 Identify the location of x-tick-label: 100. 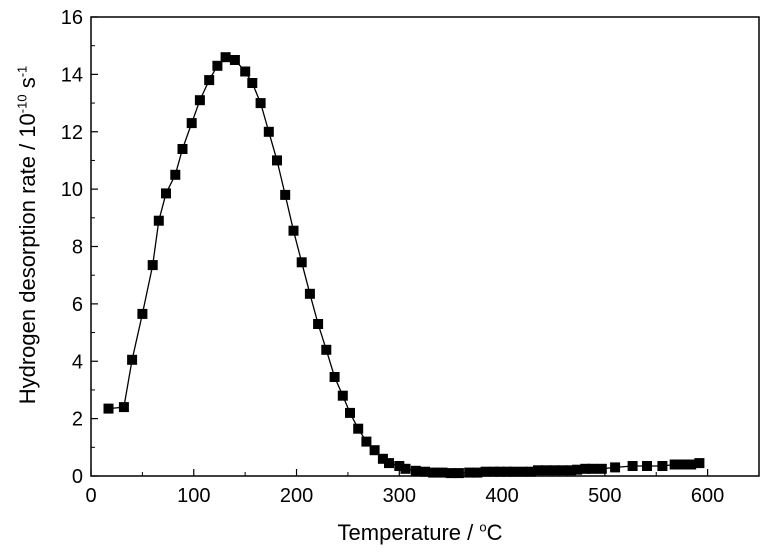
(193, 496).